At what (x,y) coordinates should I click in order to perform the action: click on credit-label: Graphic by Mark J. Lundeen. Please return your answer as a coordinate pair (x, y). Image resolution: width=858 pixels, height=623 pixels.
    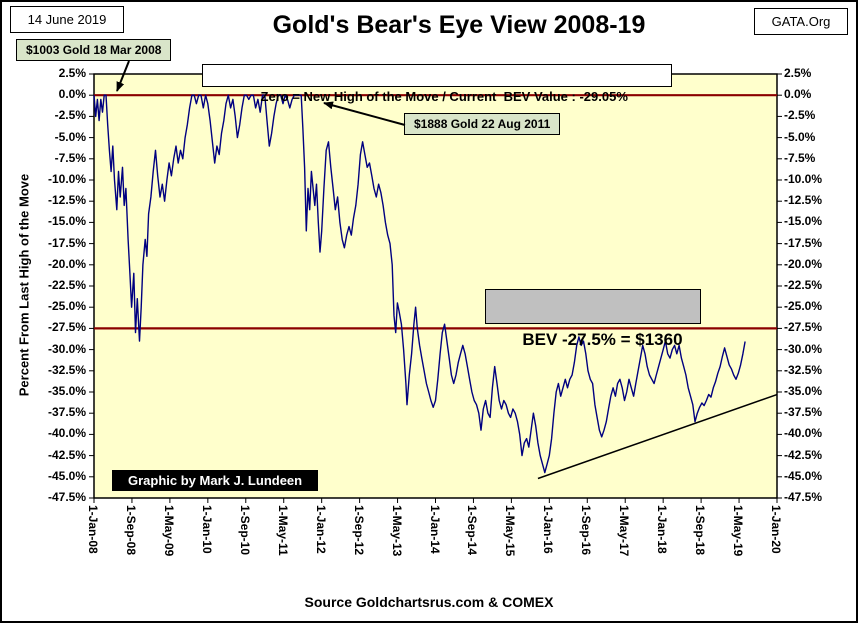
    Looking at the image, I should click on (215, 480).